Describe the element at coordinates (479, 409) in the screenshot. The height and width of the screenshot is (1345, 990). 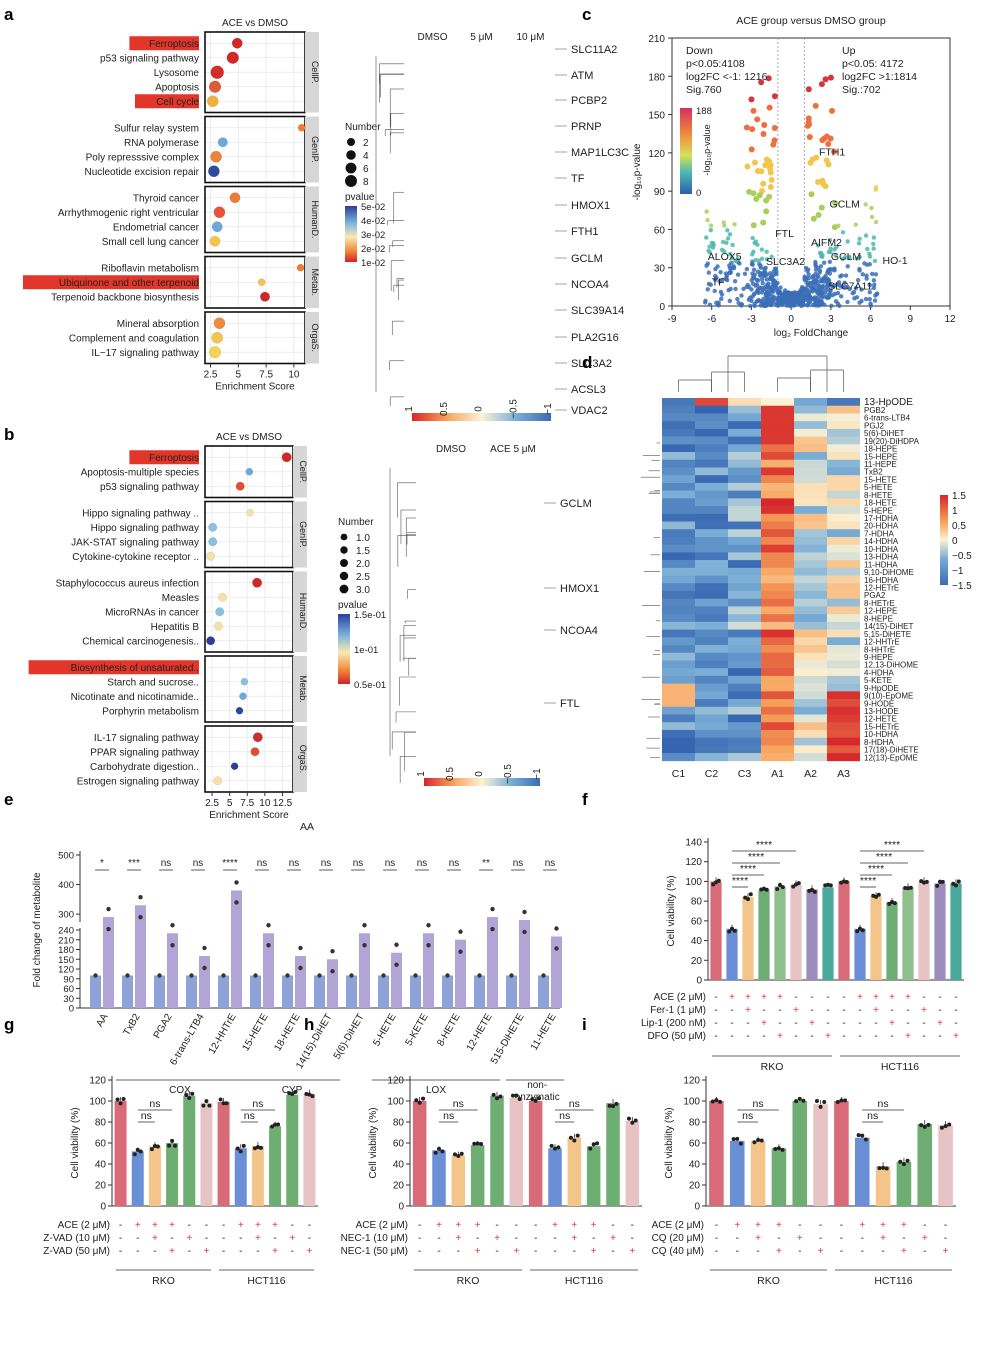
I see `heatmap-scale-label: 0` at that location.